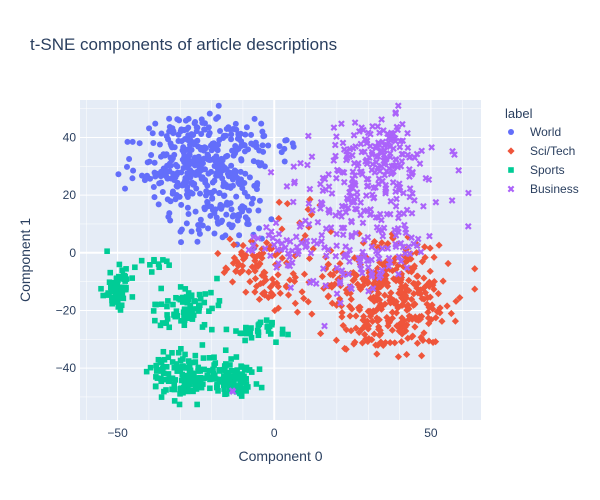 The height and width of the screenshot is (500, 600). What do you see at coordinates (547, 170) in the screenshot?
I see `legend-label: Sports` at bounding box center [547, 170].